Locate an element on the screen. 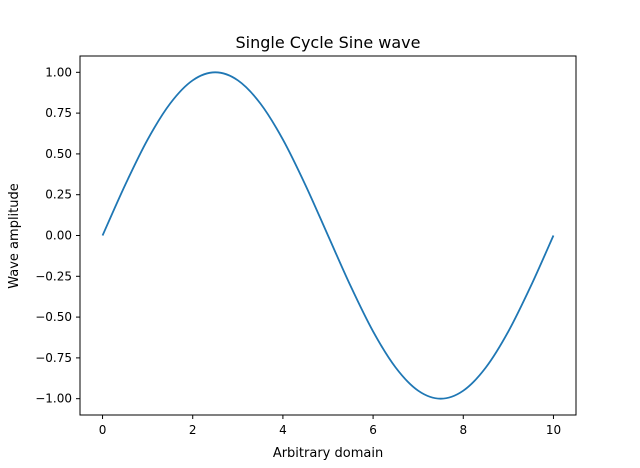 The image size is (640, 468). y-tick-label: 0.00 is located at coordinates (58, 236).